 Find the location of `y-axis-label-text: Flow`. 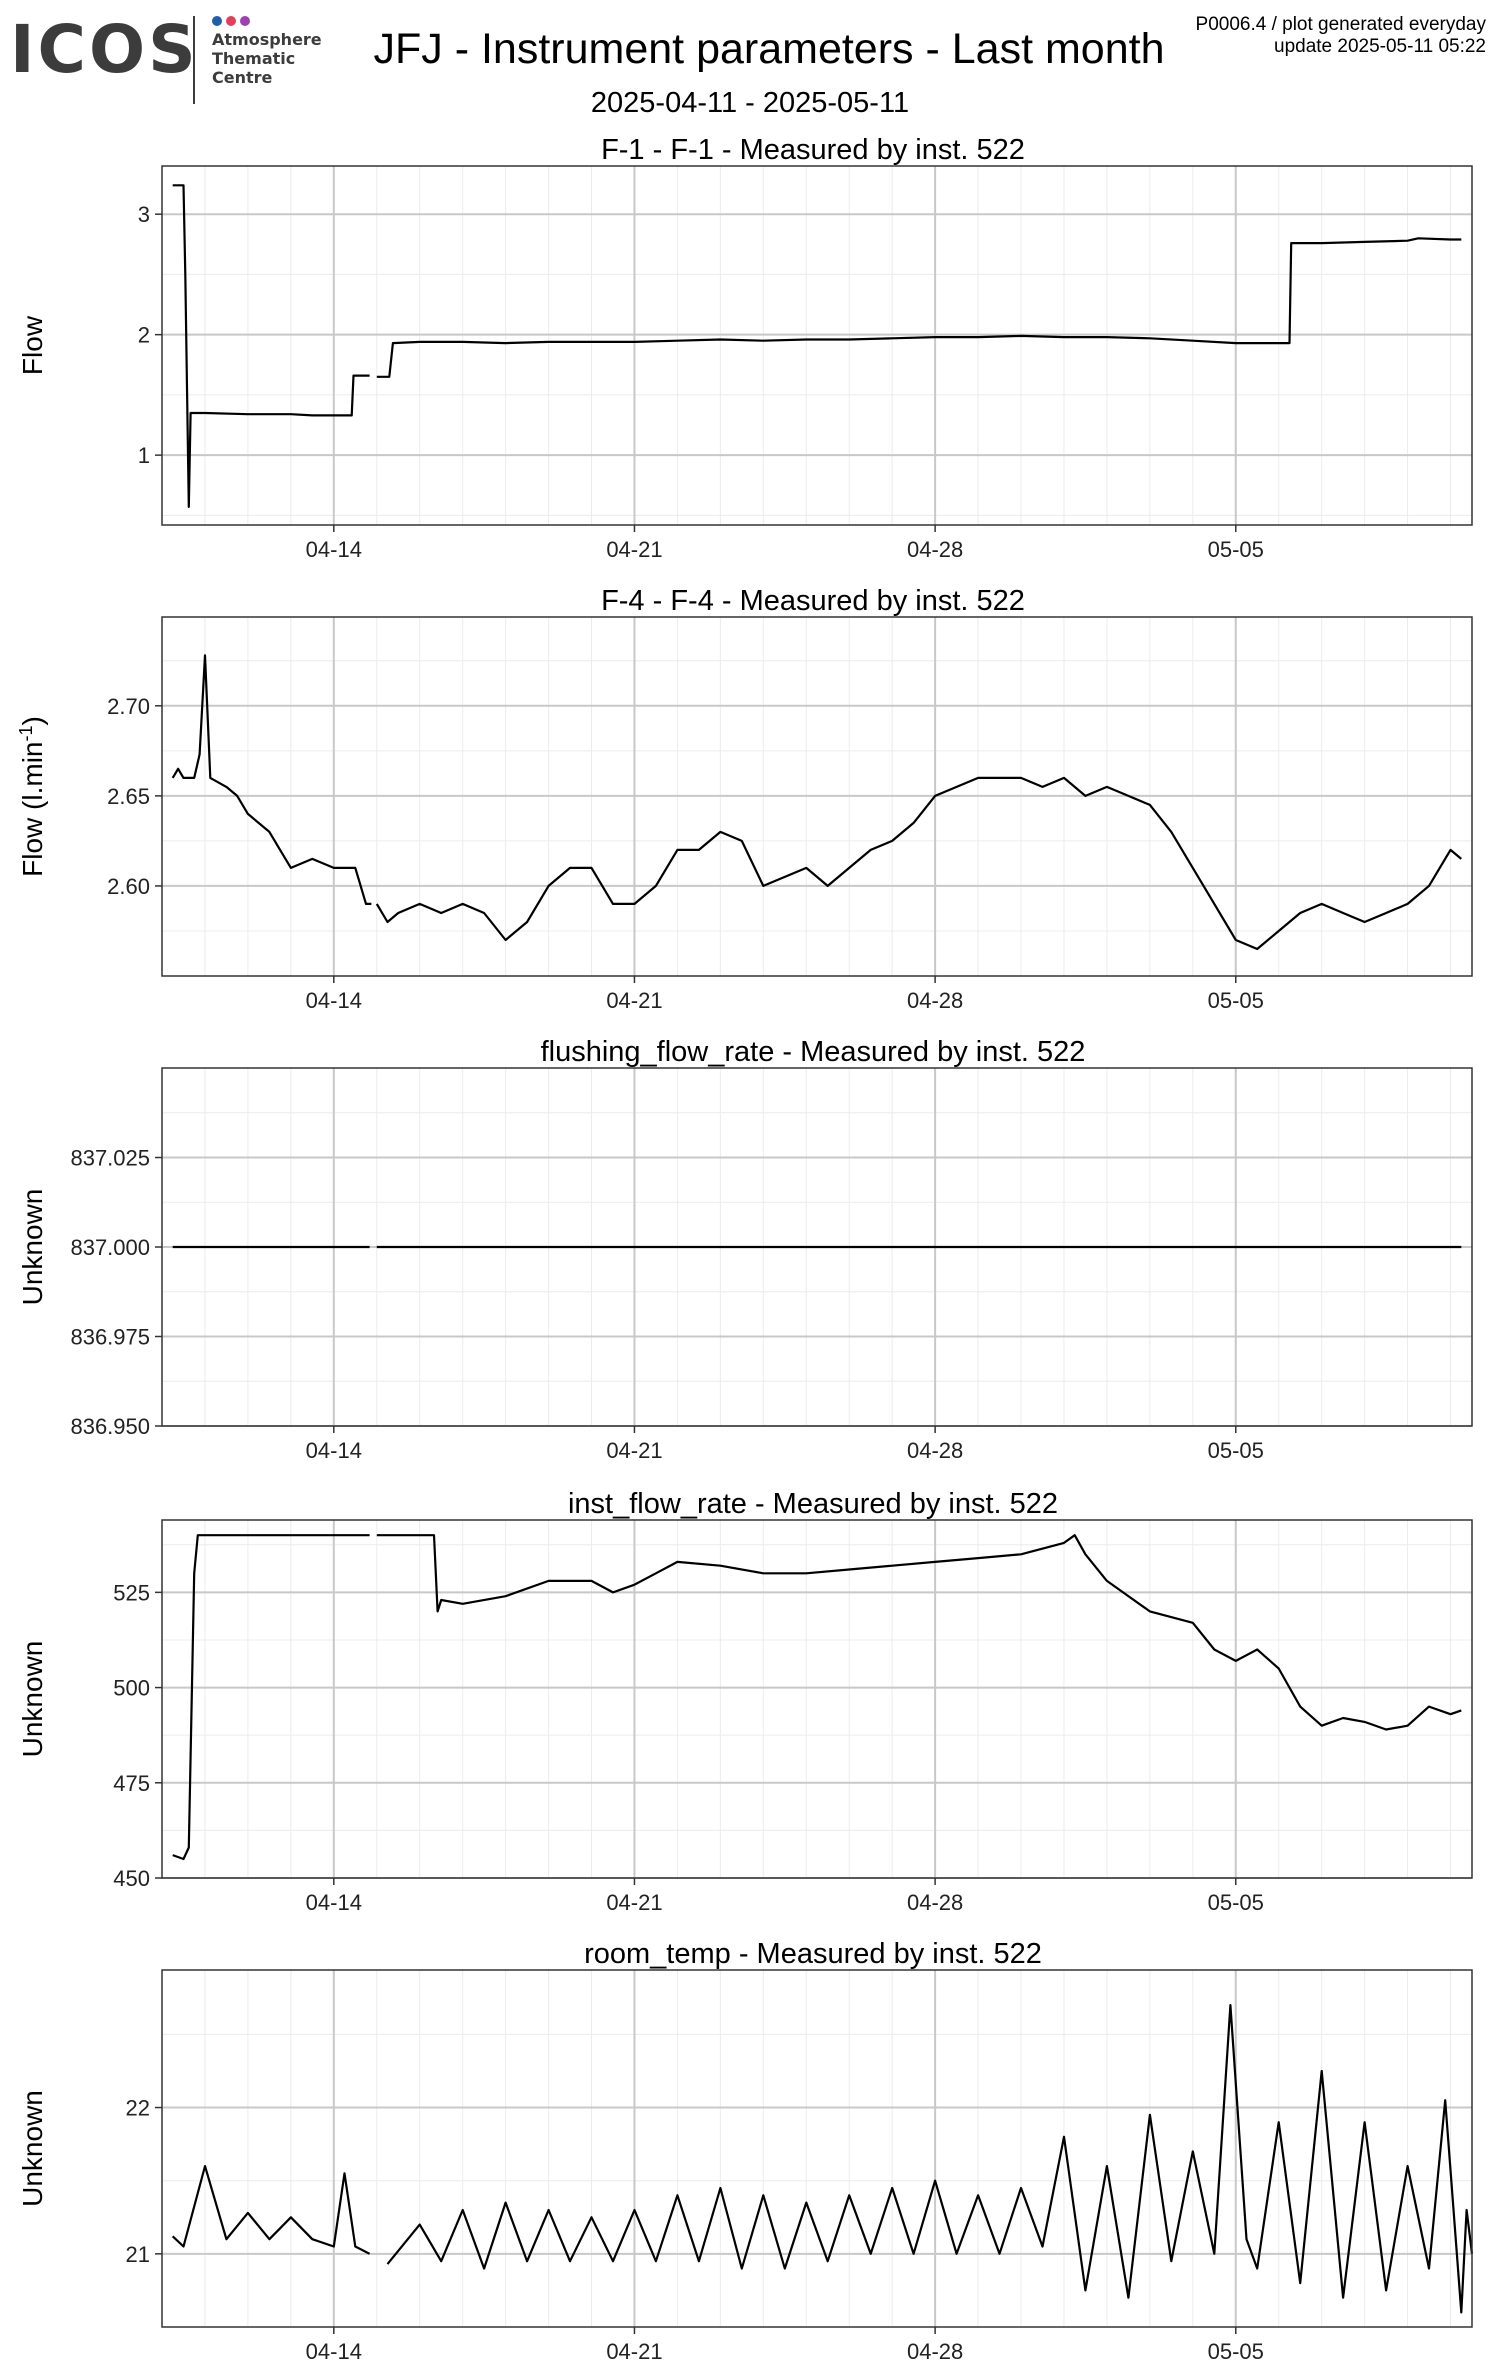

y-axis-label-text: Flow is located at coordinates (32, 345).